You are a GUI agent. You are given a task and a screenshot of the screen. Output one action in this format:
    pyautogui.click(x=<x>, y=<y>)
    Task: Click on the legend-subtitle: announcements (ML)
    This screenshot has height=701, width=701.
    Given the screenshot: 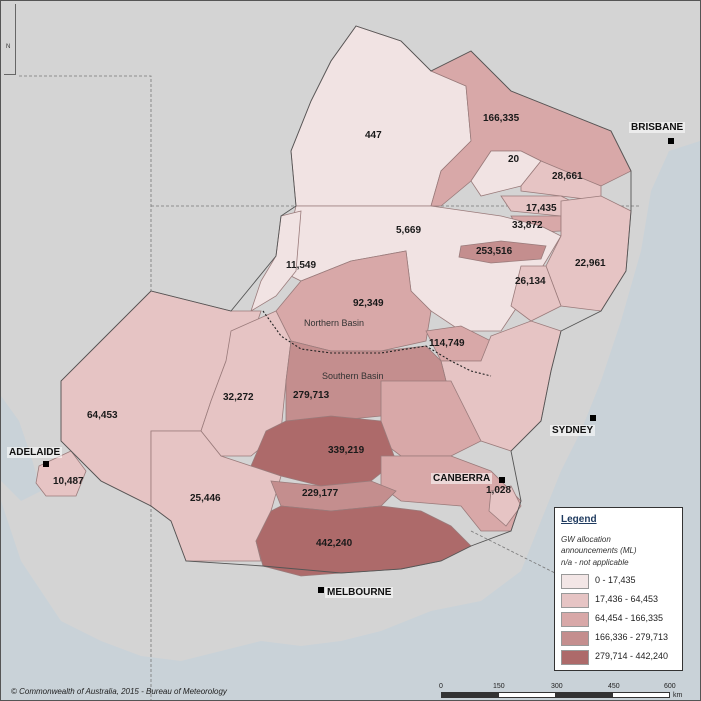 What is the action you would take?
    pyautogui.click(x=599, y=550)
    